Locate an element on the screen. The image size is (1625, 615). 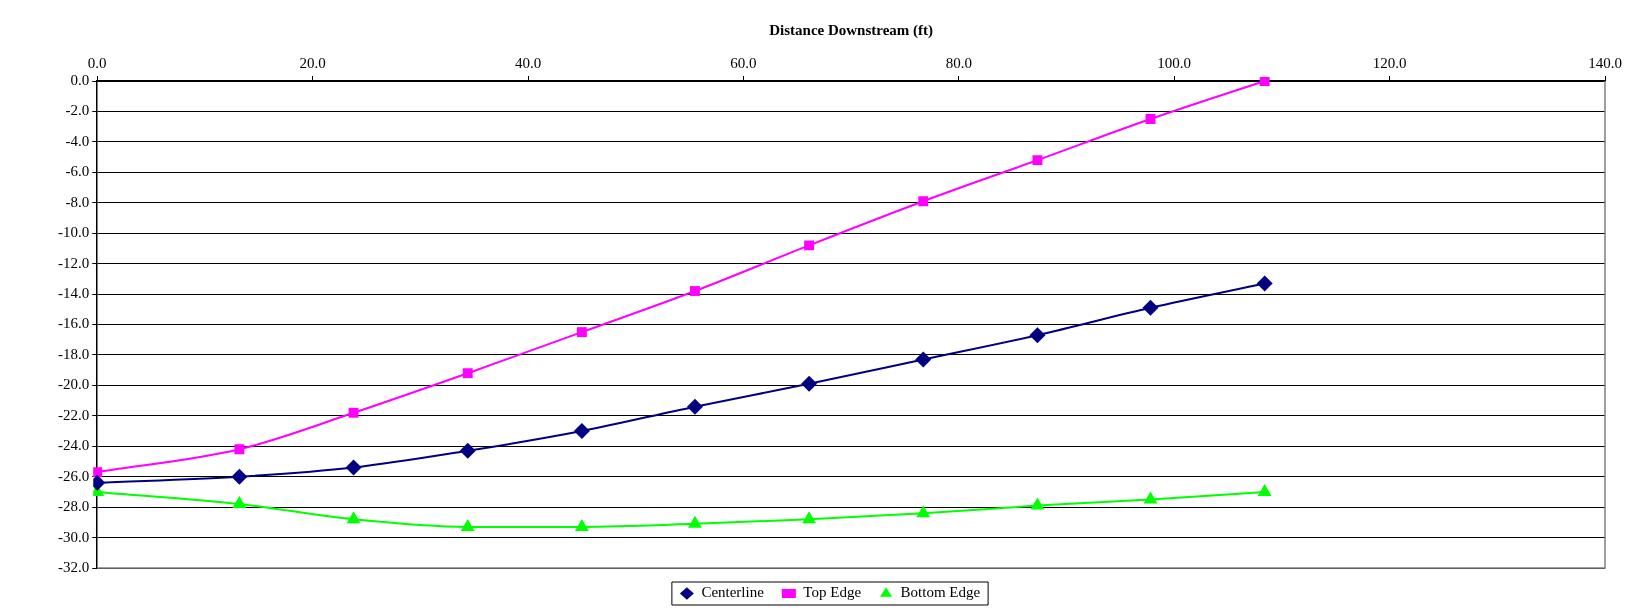
x-tick-label: 20.0 is located at coordinates (312, 62).